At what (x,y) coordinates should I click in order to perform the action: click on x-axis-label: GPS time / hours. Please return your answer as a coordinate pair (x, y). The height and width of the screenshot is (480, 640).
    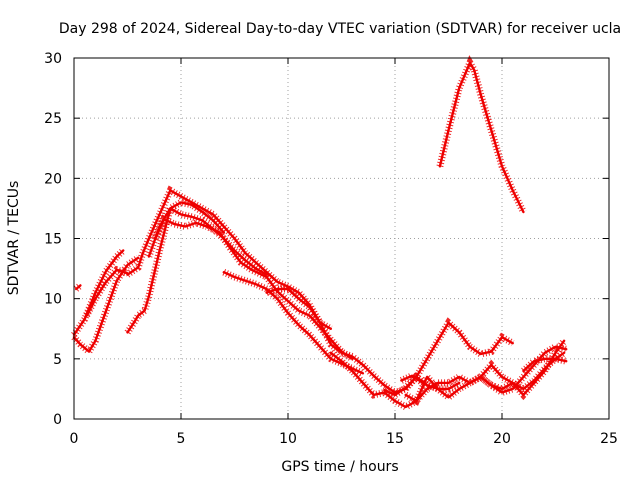
    Looking at the image, I should click on (339, 467).